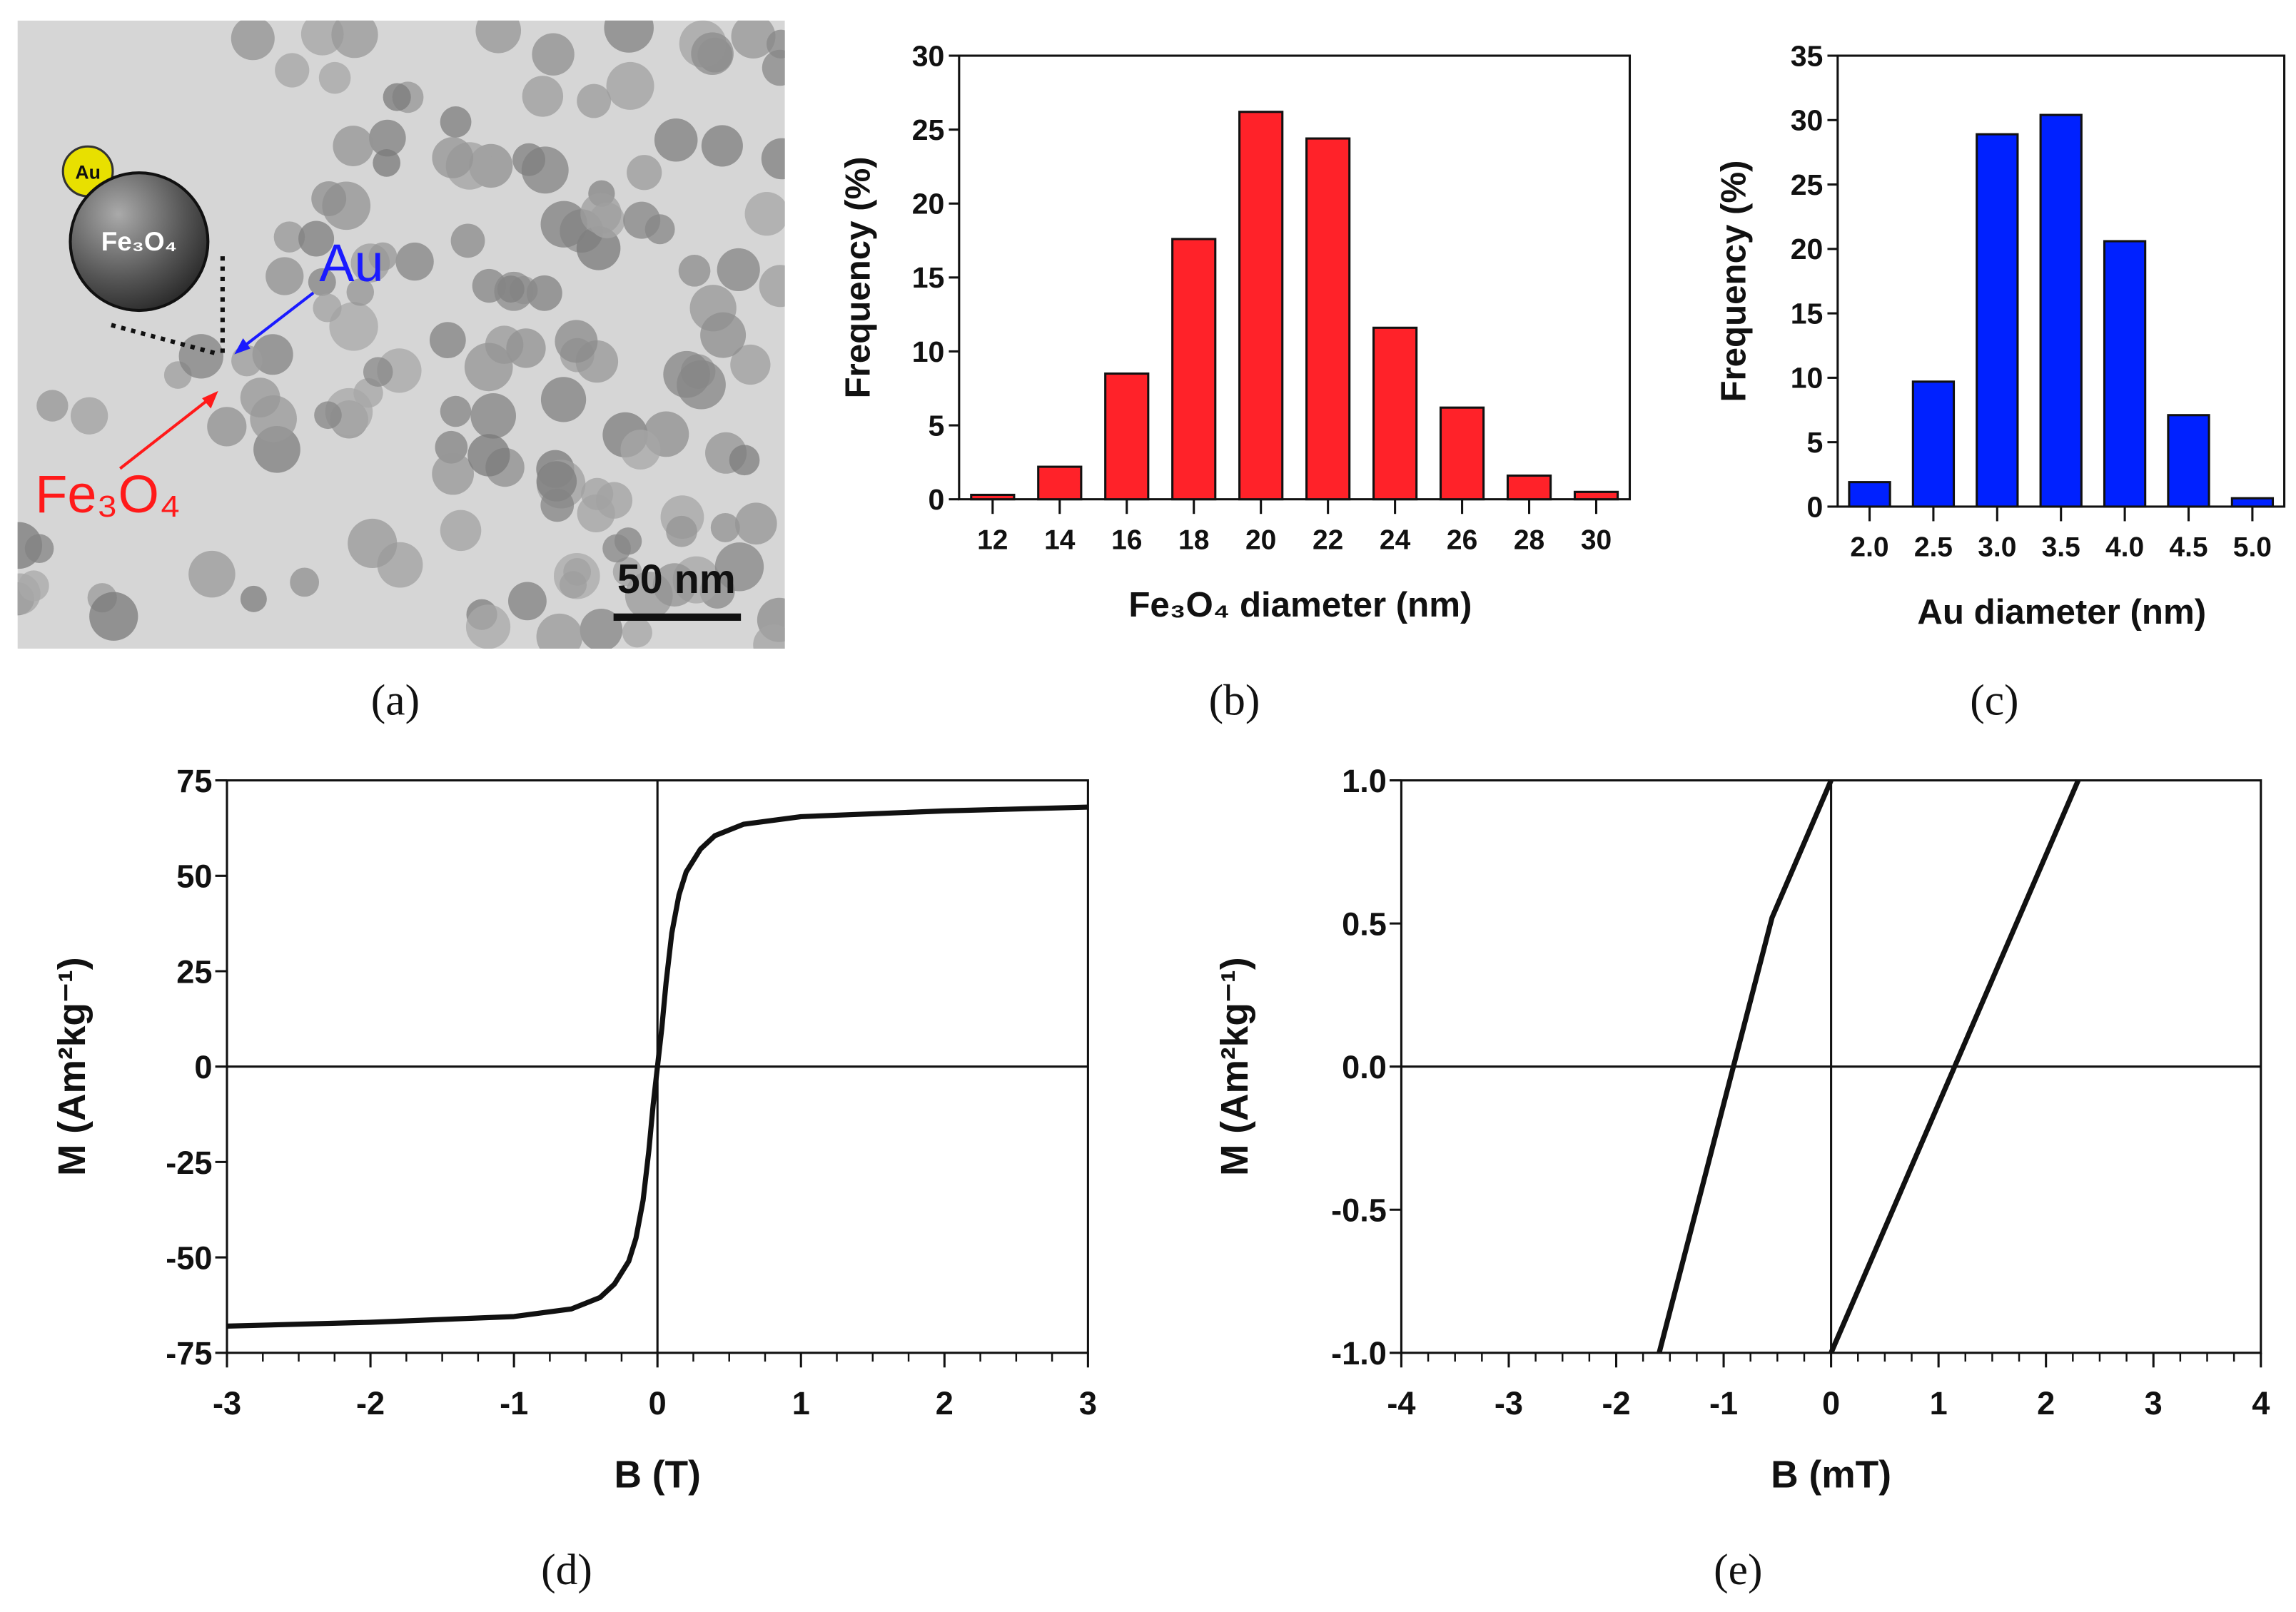  I want to click on x-tick-label: 22, so click(1328, 539).